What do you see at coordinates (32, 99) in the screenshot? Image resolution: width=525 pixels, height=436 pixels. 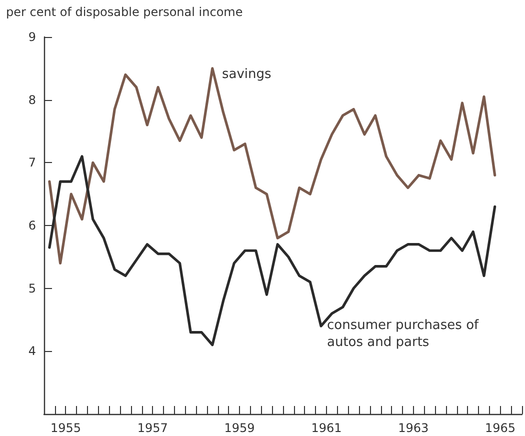 I see `y-tick-label: 8` at bounding box center [32, 99].